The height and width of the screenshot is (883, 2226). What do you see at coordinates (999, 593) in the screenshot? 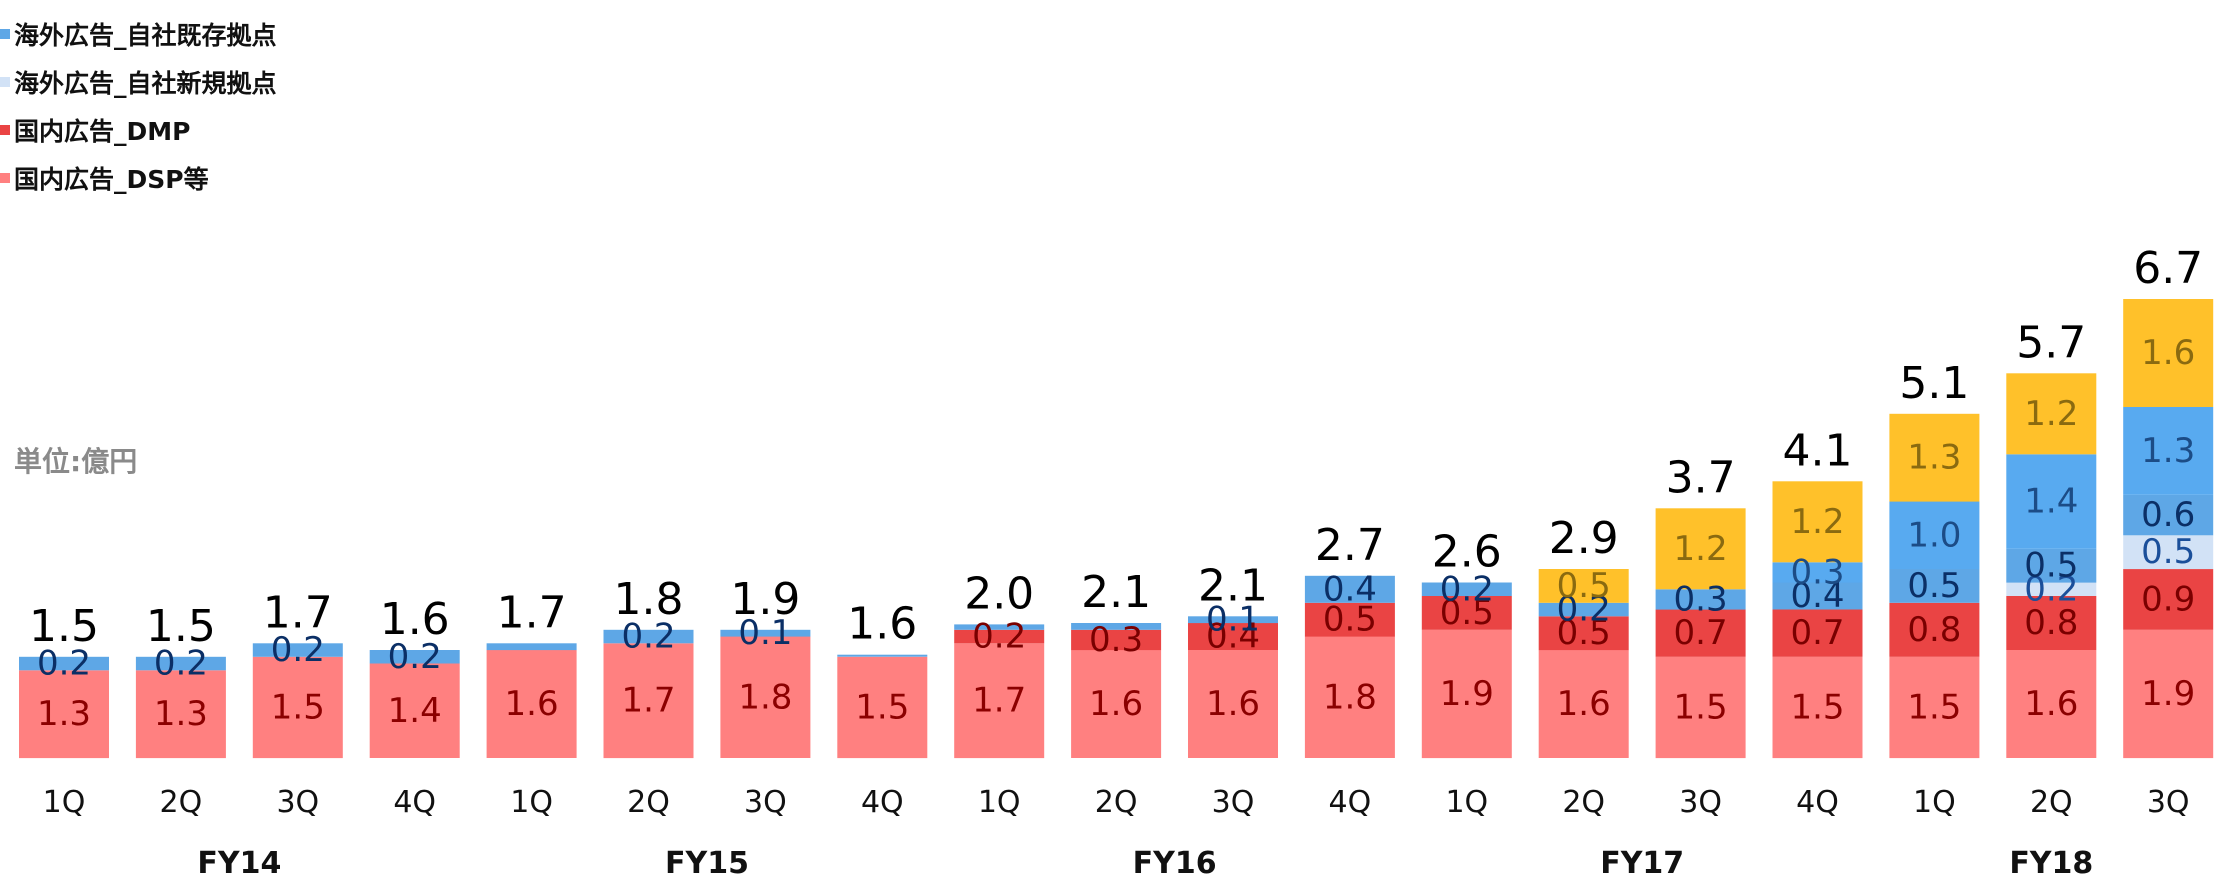
I see `total-label: 2.0` at bounding box center [999, 593].